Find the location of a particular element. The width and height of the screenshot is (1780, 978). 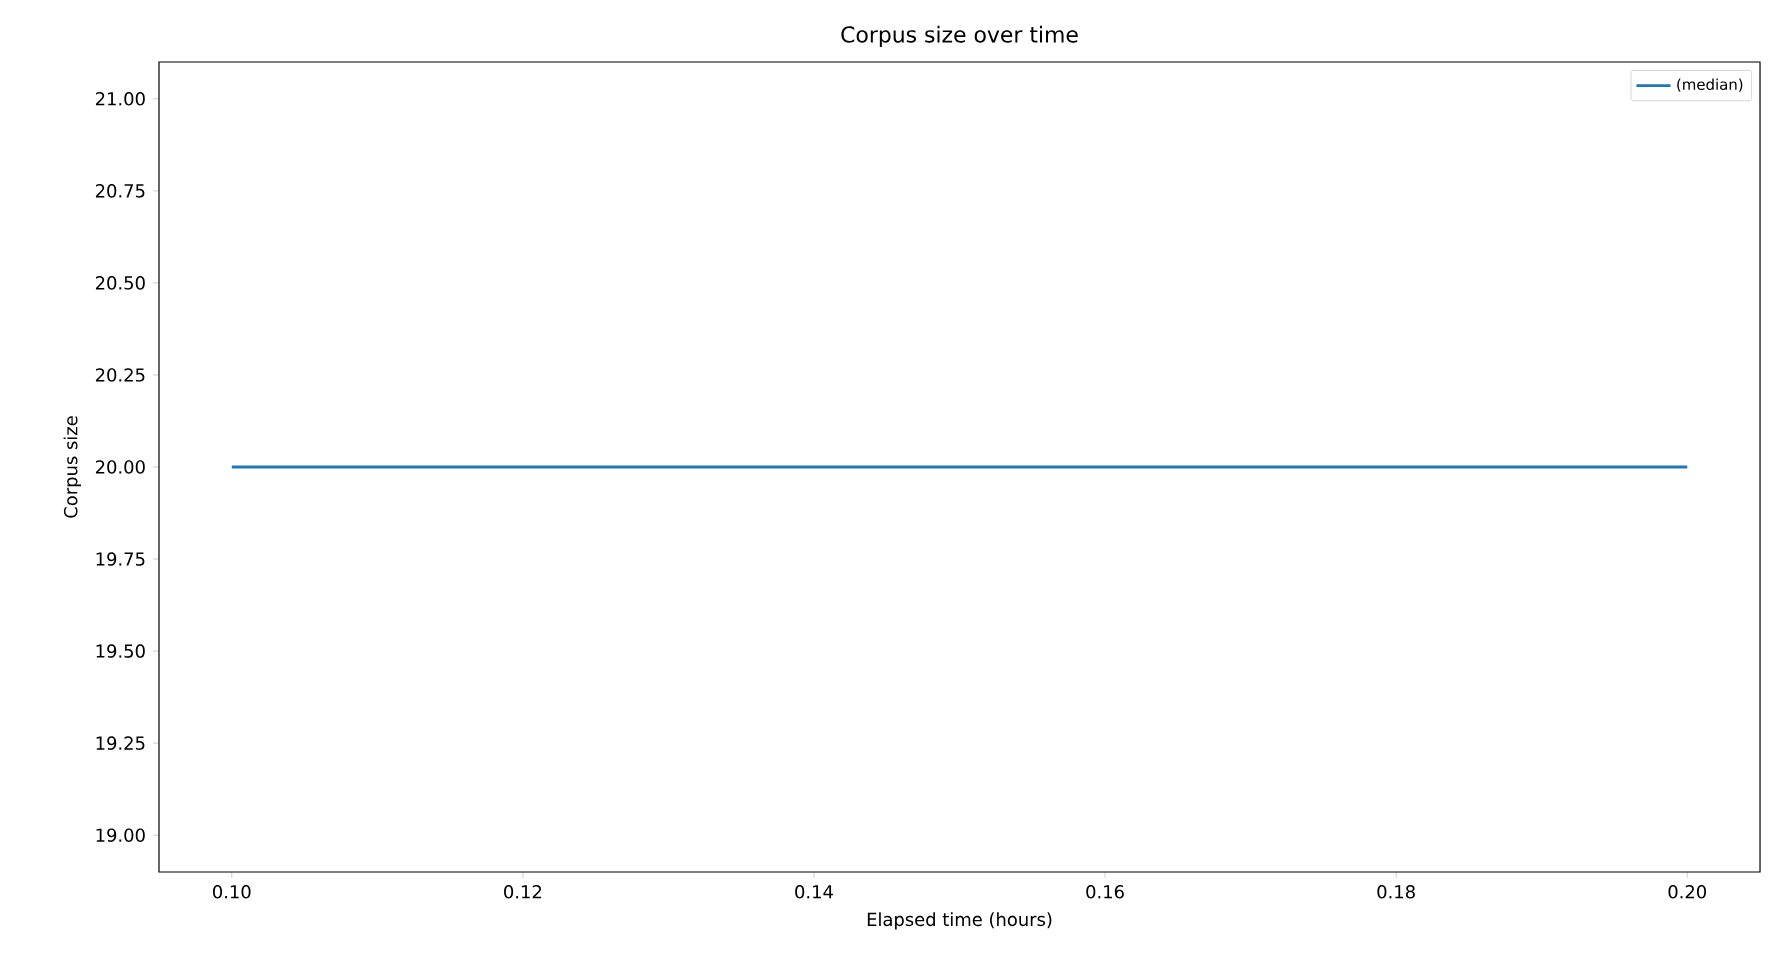

y-tick-label: 19.00 is located at coordinates (120, 835).